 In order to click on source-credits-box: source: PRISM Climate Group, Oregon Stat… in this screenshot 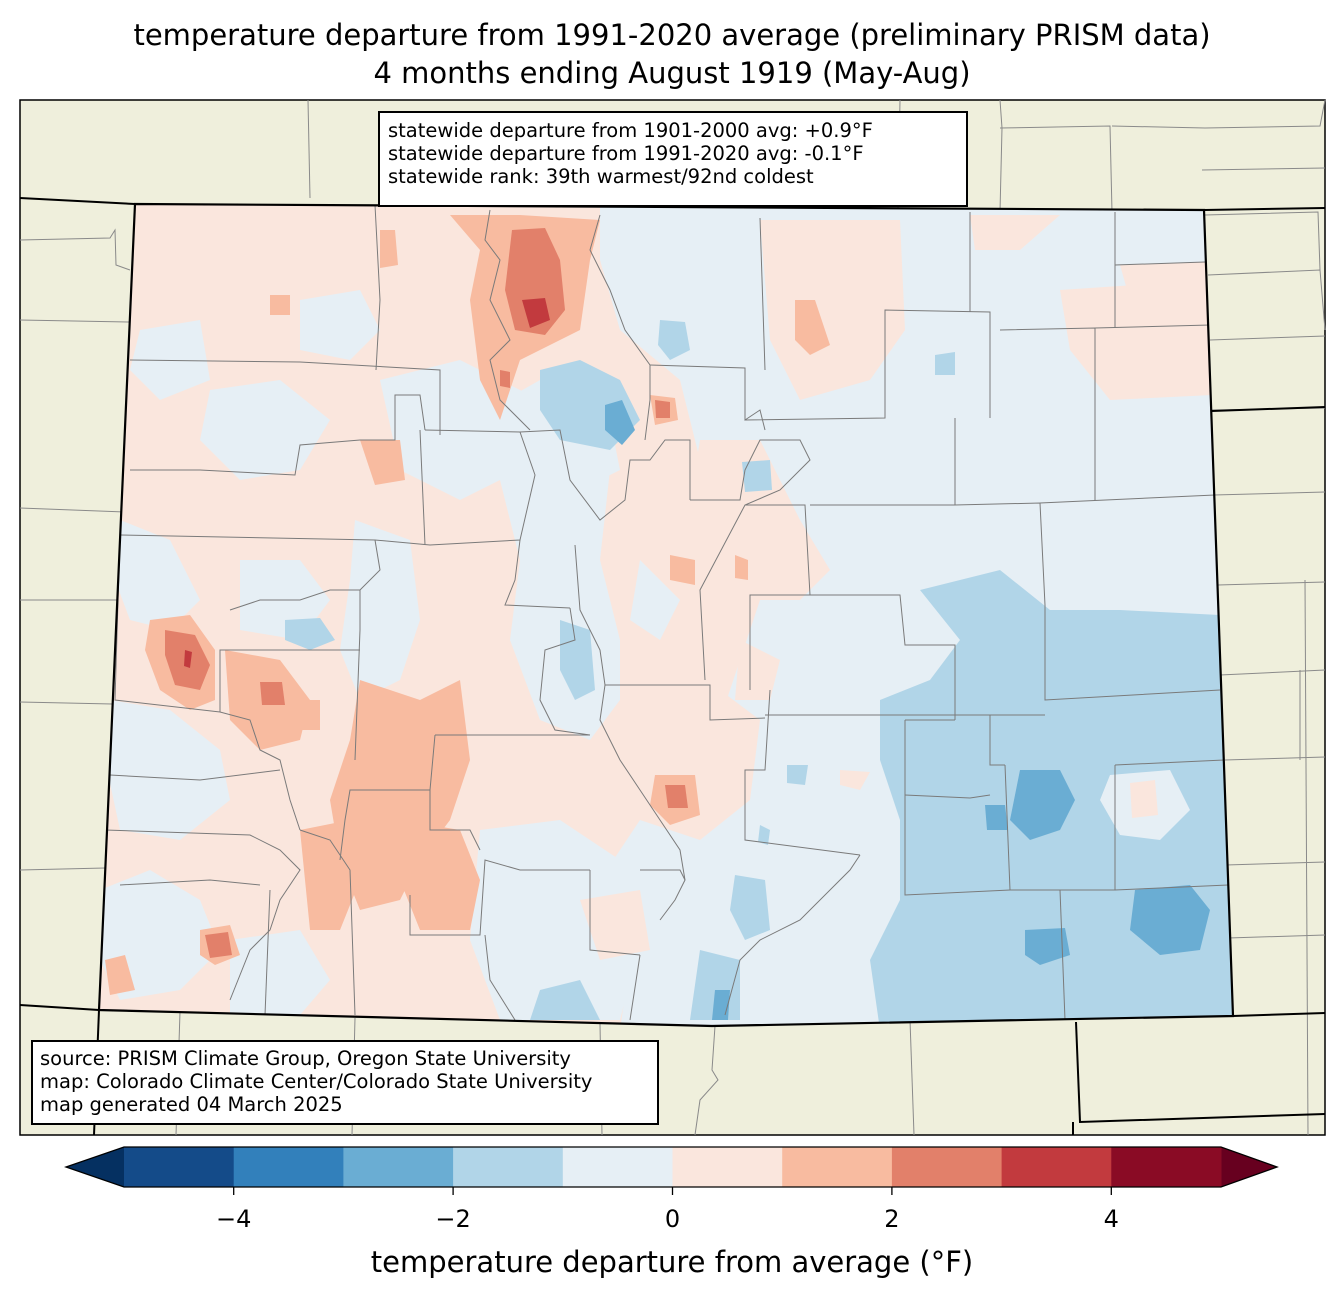, I will do `click(345, 1082)`.